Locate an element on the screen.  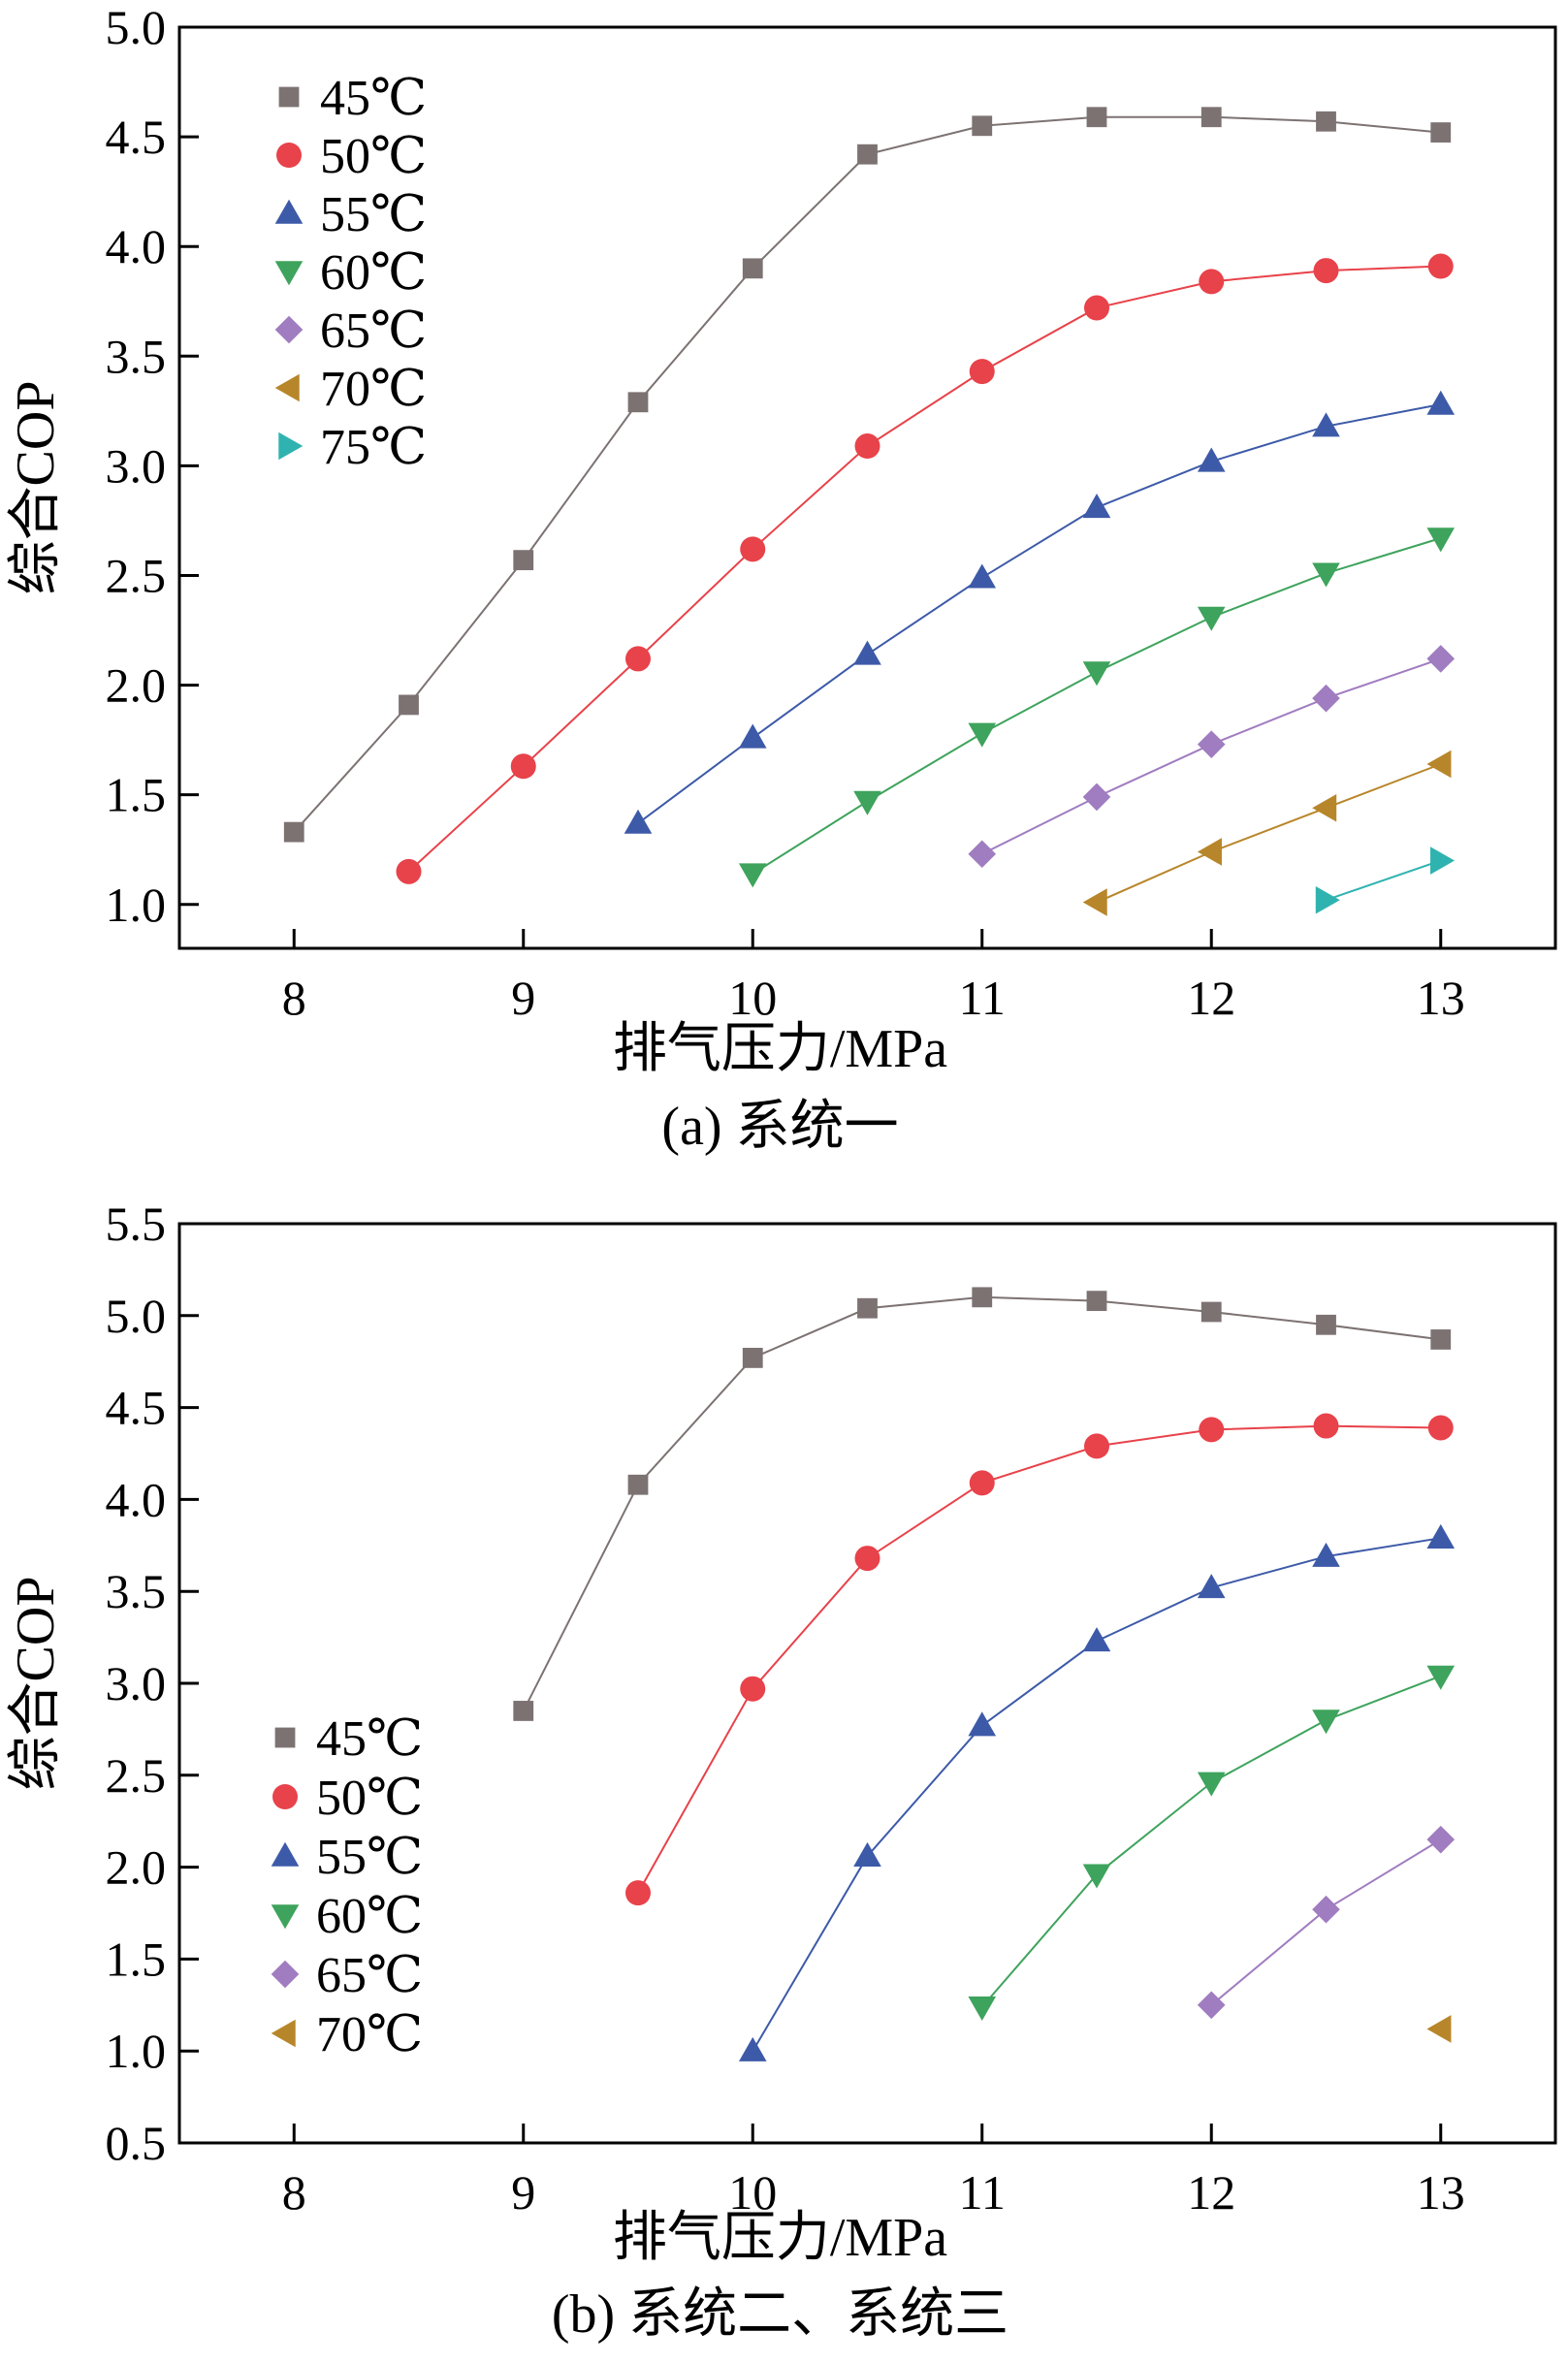
series-45℃ is located at coordinates (982, 1504).